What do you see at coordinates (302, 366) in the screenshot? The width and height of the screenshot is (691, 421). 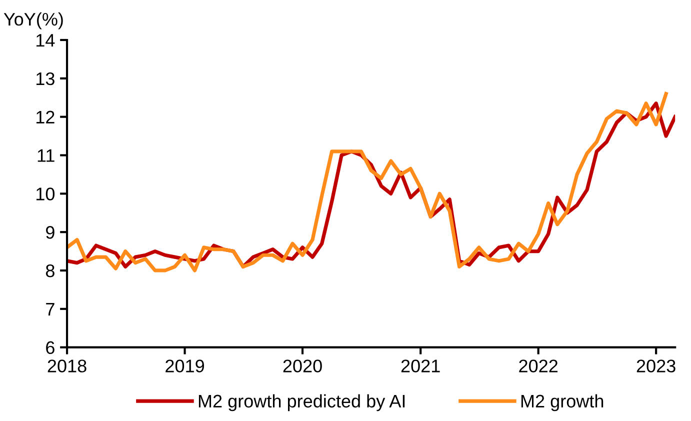 I see `x-tick-label: 2020` at bounding box center [302, 366].